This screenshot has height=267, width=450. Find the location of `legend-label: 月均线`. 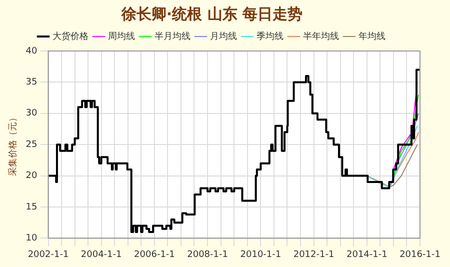

legend-label: 月均线 is located at coordinates (223, 36).